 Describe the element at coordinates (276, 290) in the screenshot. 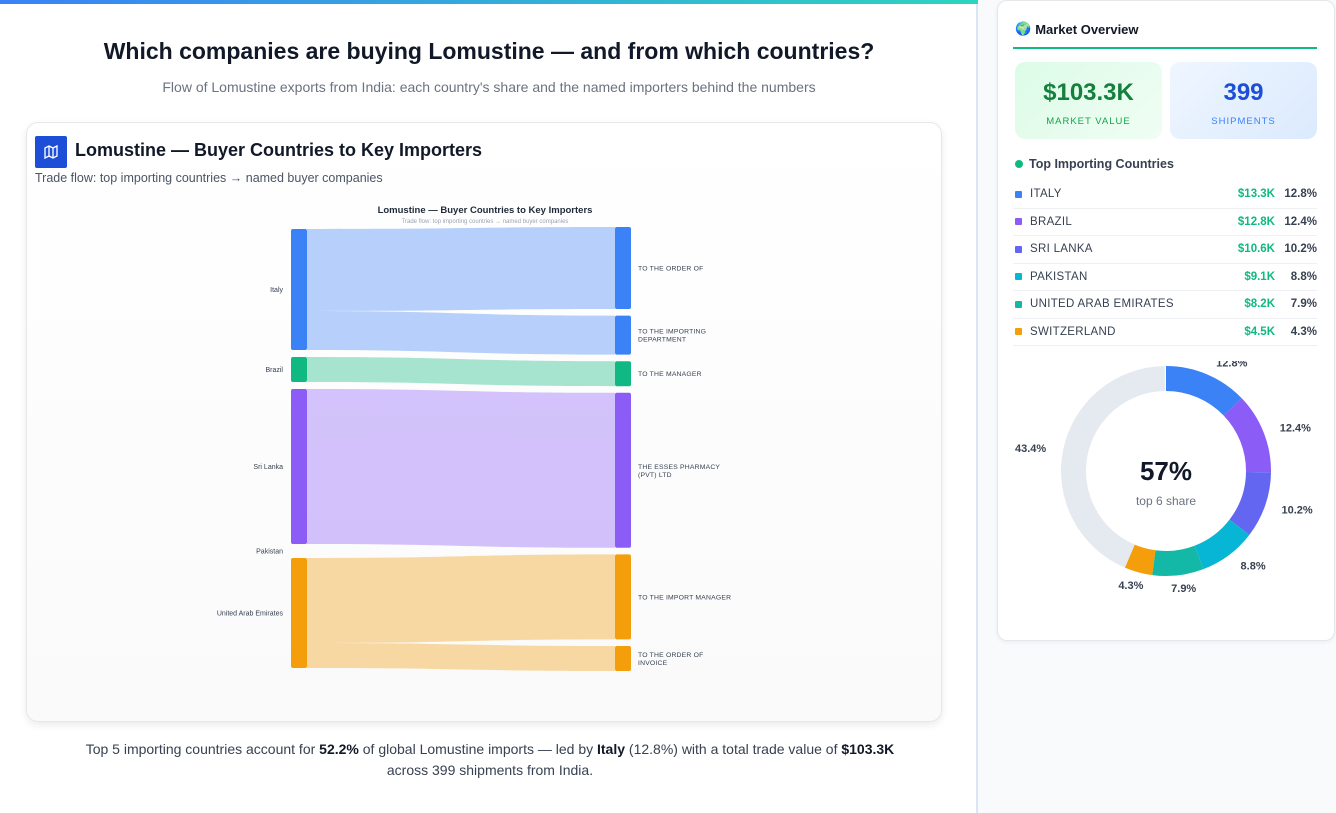

I see `sankey-source-label: Italy` at that location.